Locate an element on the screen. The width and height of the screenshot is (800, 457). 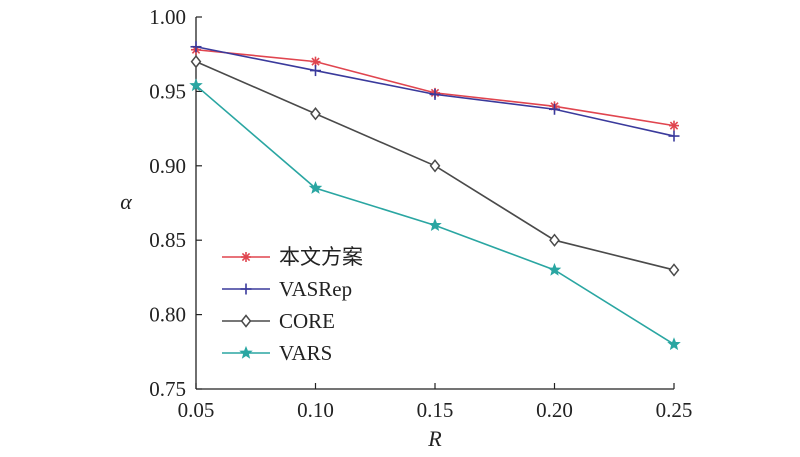
x-tick-label: 0.20 is located at coordinates (554, 410).